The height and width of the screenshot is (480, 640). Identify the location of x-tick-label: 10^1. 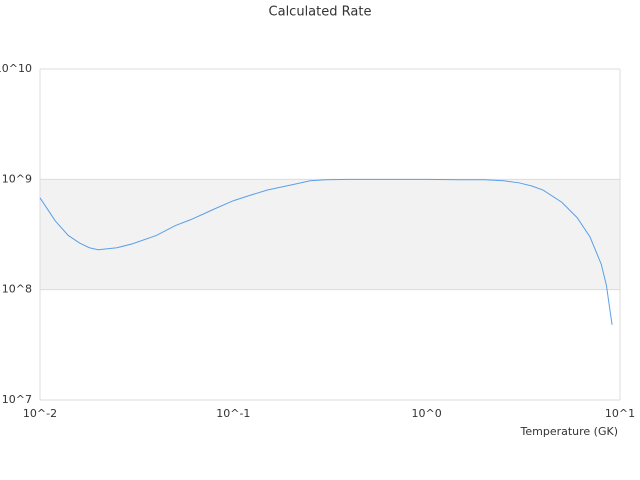
(620, 413).